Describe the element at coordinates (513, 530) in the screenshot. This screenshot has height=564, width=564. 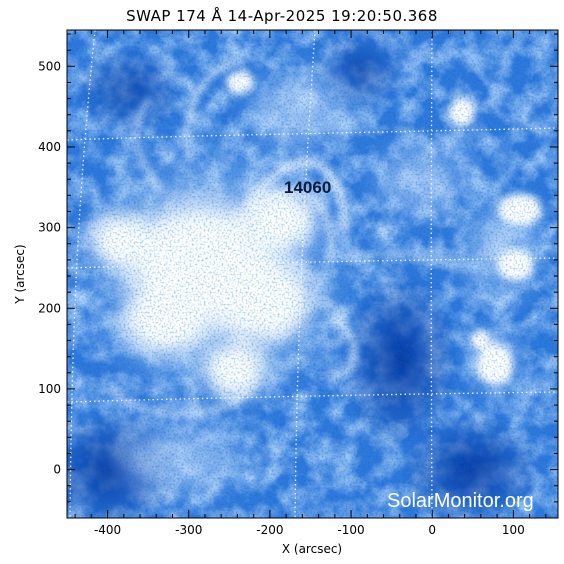
I see `x-tick-label: 100` at that location.